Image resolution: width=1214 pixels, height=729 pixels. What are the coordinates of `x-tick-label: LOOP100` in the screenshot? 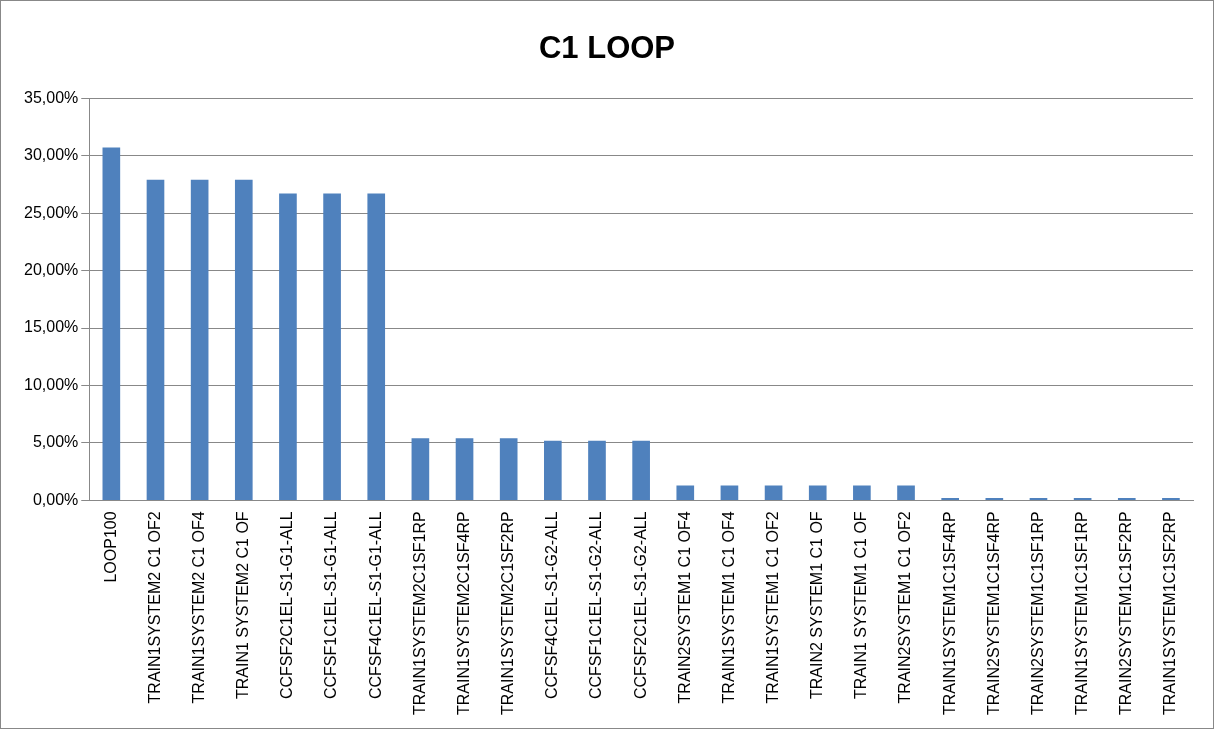 It's located at (110, 547).